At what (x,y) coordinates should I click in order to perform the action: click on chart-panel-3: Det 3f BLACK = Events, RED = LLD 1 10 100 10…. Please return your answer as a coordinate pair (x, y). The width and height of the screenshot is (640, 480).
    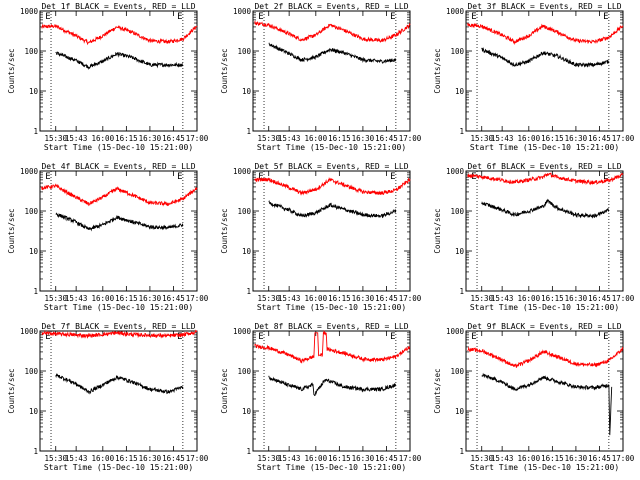
    Looking at the image, I should click on (534, 77).